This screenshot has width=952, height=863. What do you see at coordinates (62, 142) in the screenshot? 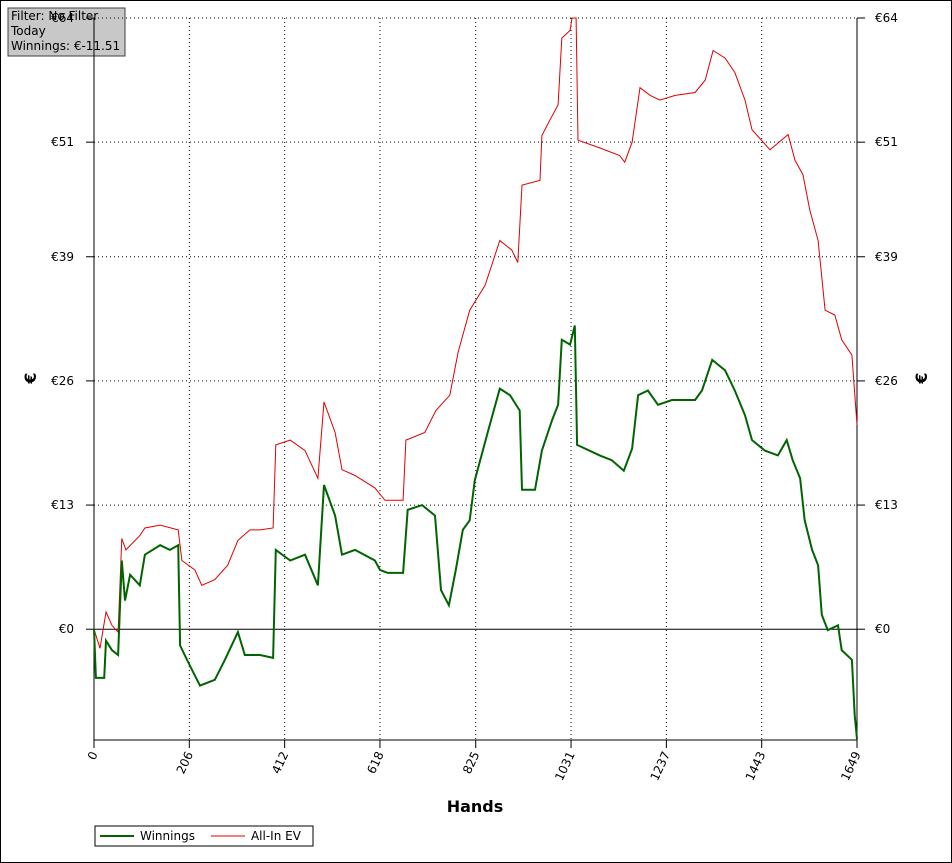
I see `y-tick-label: €51` at bounding box center [62, 142].